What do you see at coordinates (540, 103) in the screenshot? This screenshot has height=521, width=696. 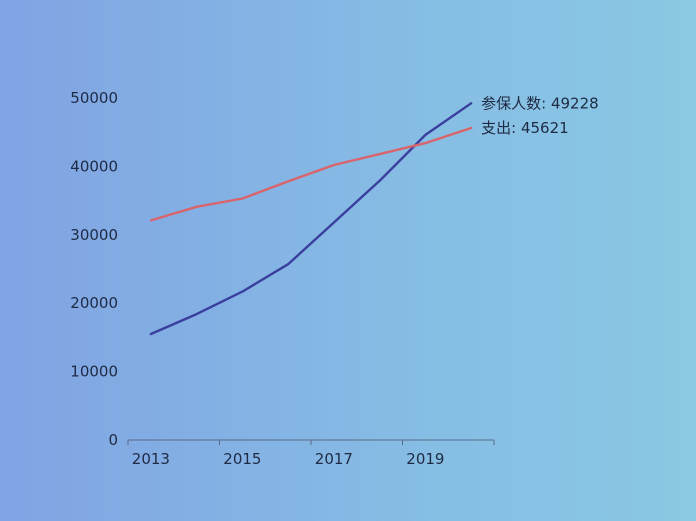 I see `series-end-label: 参保人数: 49228` at bounding box center [540, 103].